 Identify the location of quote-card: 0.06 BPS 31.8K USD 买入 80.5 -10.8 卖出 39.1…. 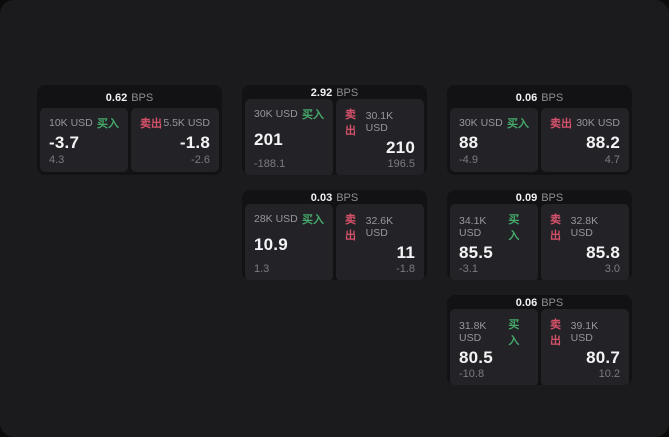
(539, 340).